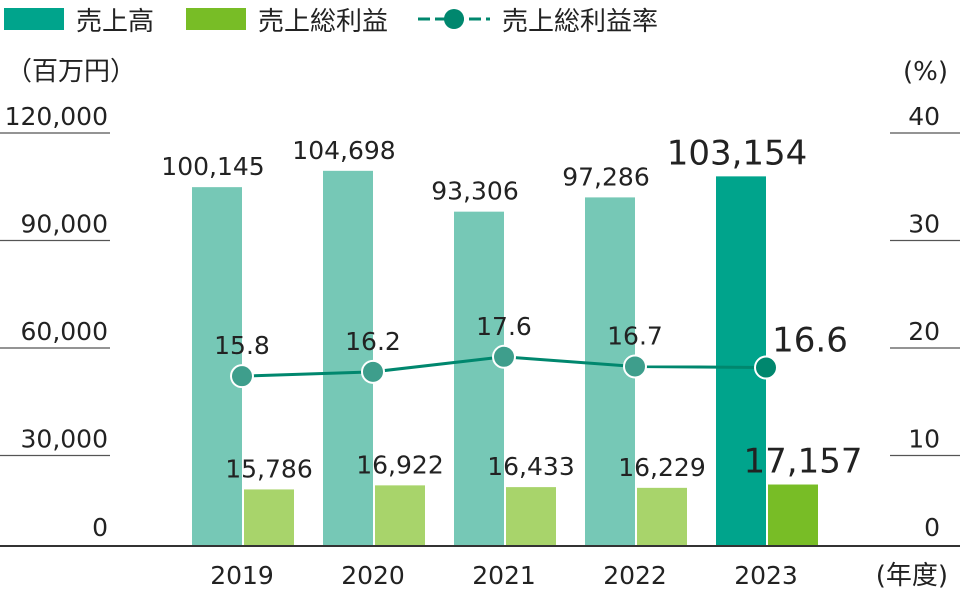 This screenshot has width=960, height=611. What do you see at coordinates (924, 331) in the screenshot?
I see `y-right-tick-label: 20` at bounding box center [924, 331].